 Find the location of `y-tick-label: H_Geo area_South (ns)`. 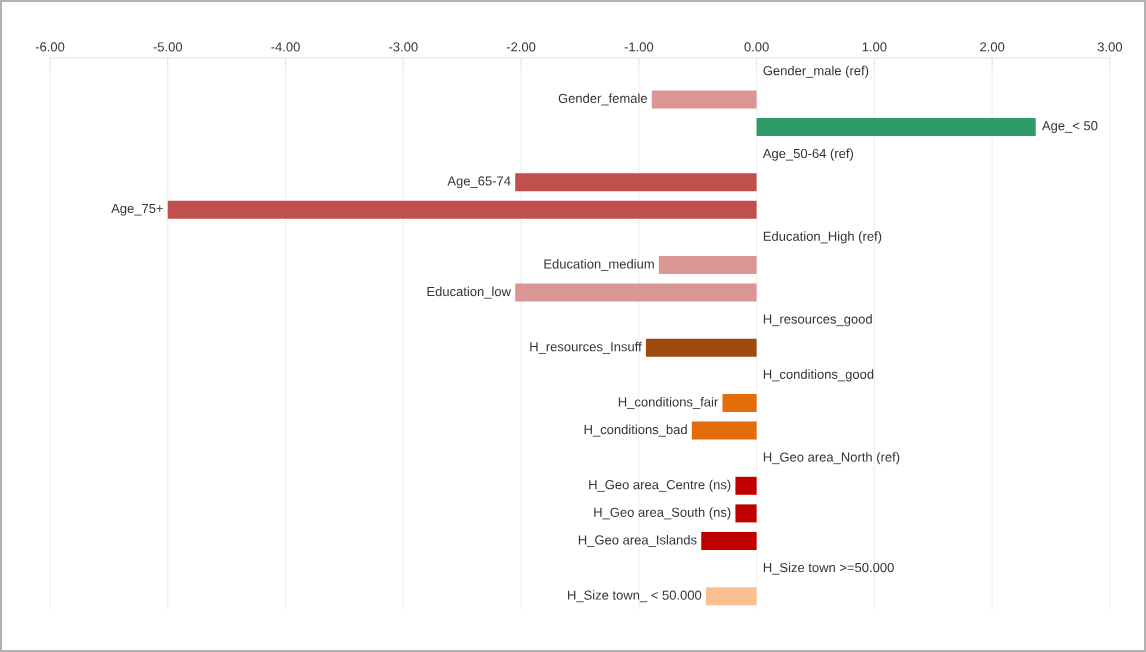

y-tick-label: H_Geo area_South (ns) is located at coordinates (662, 513).